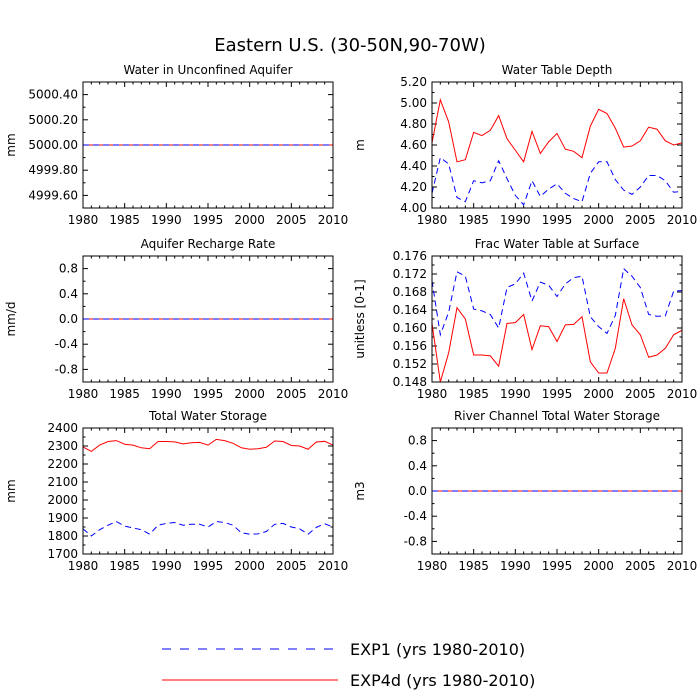  I want to click on y-tick-label: 5000.20, so click(53, 120).